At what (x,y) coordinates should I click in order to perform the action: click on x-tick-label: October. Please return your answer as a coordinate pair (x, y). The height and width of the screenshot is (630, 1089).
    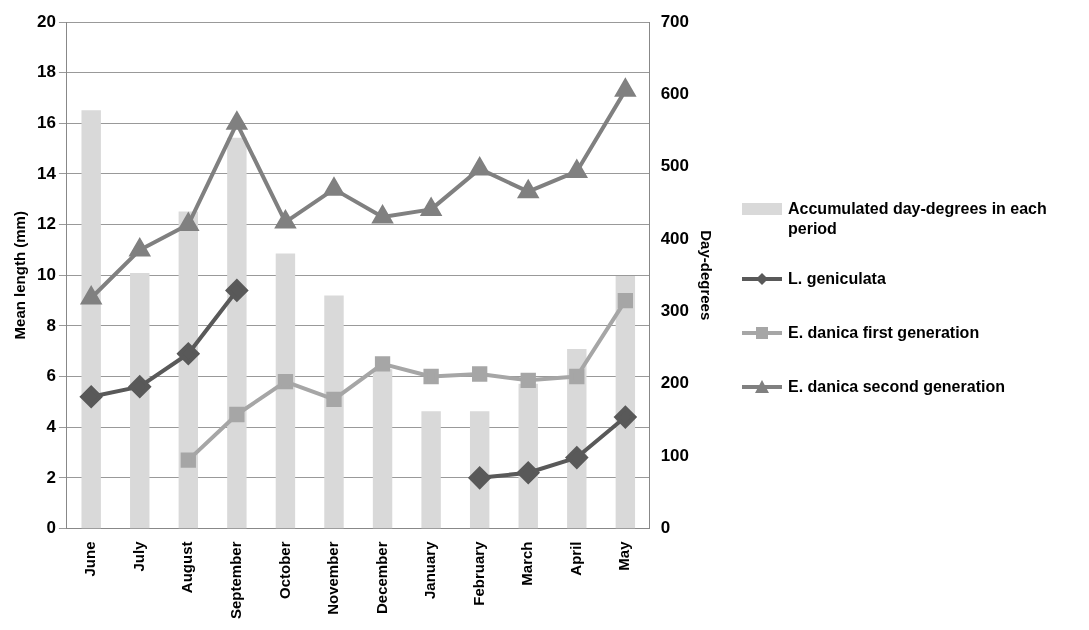
    Looking at the image, I should click on (284, 570).